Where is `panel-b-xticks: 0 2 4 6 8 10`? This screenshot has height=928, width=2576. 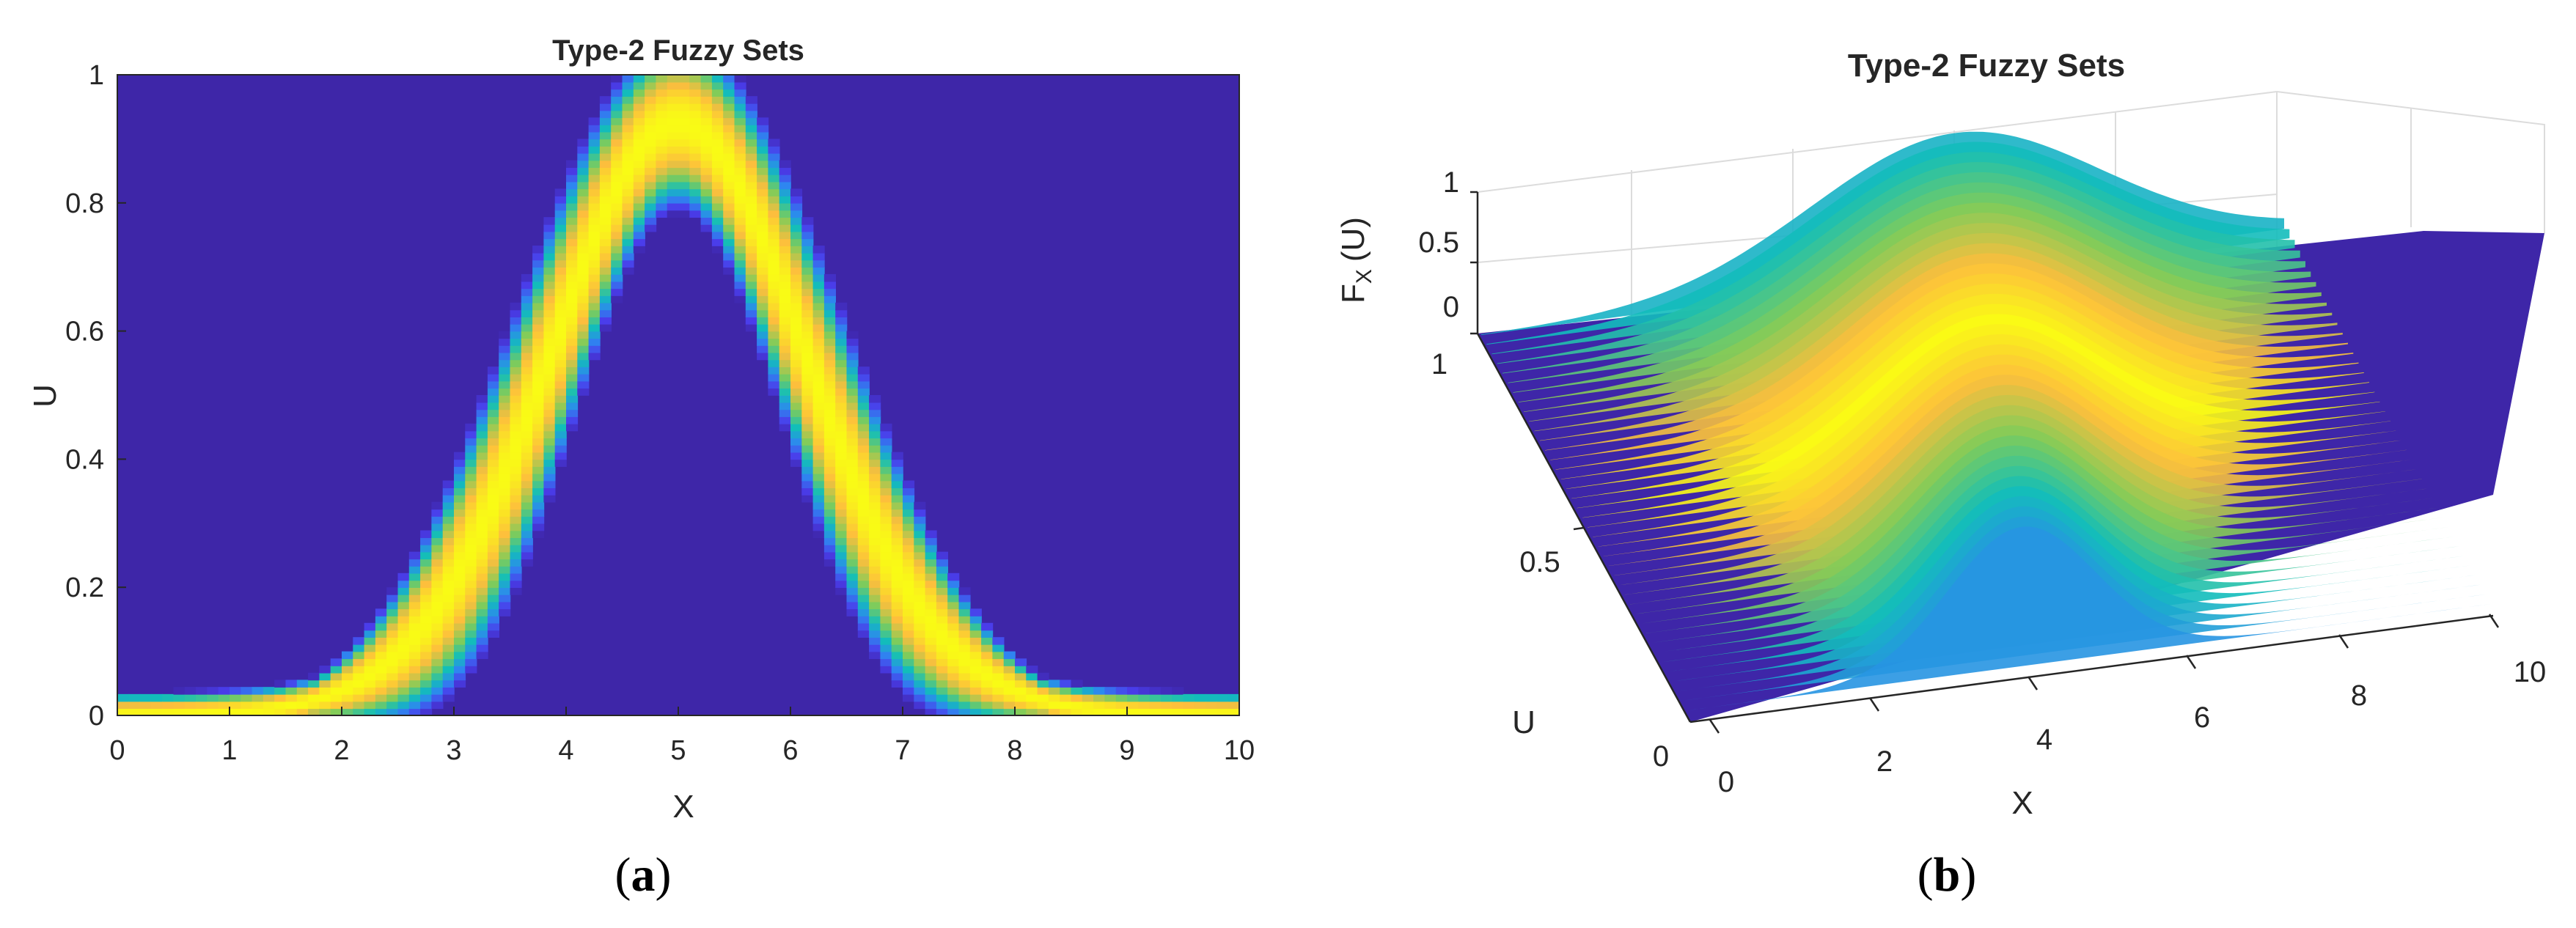
panel-b-xticks: 0 2 4 6 8 10 is located at coordinates (2132, 727).